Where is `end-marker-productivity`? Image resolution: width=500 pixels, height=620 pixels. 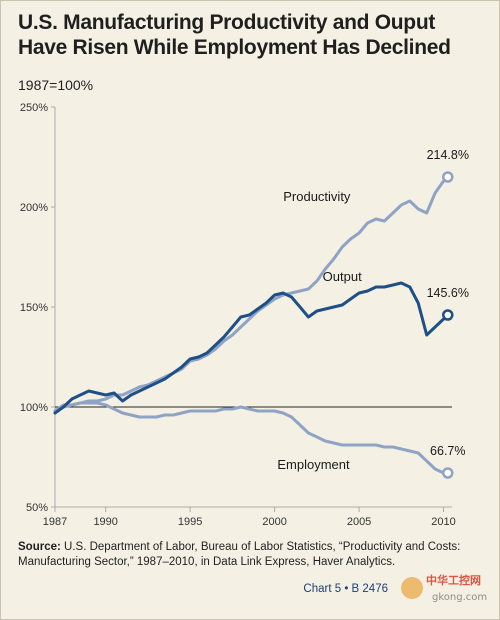 end-marker-productivity is located at coordinates (448, 177).